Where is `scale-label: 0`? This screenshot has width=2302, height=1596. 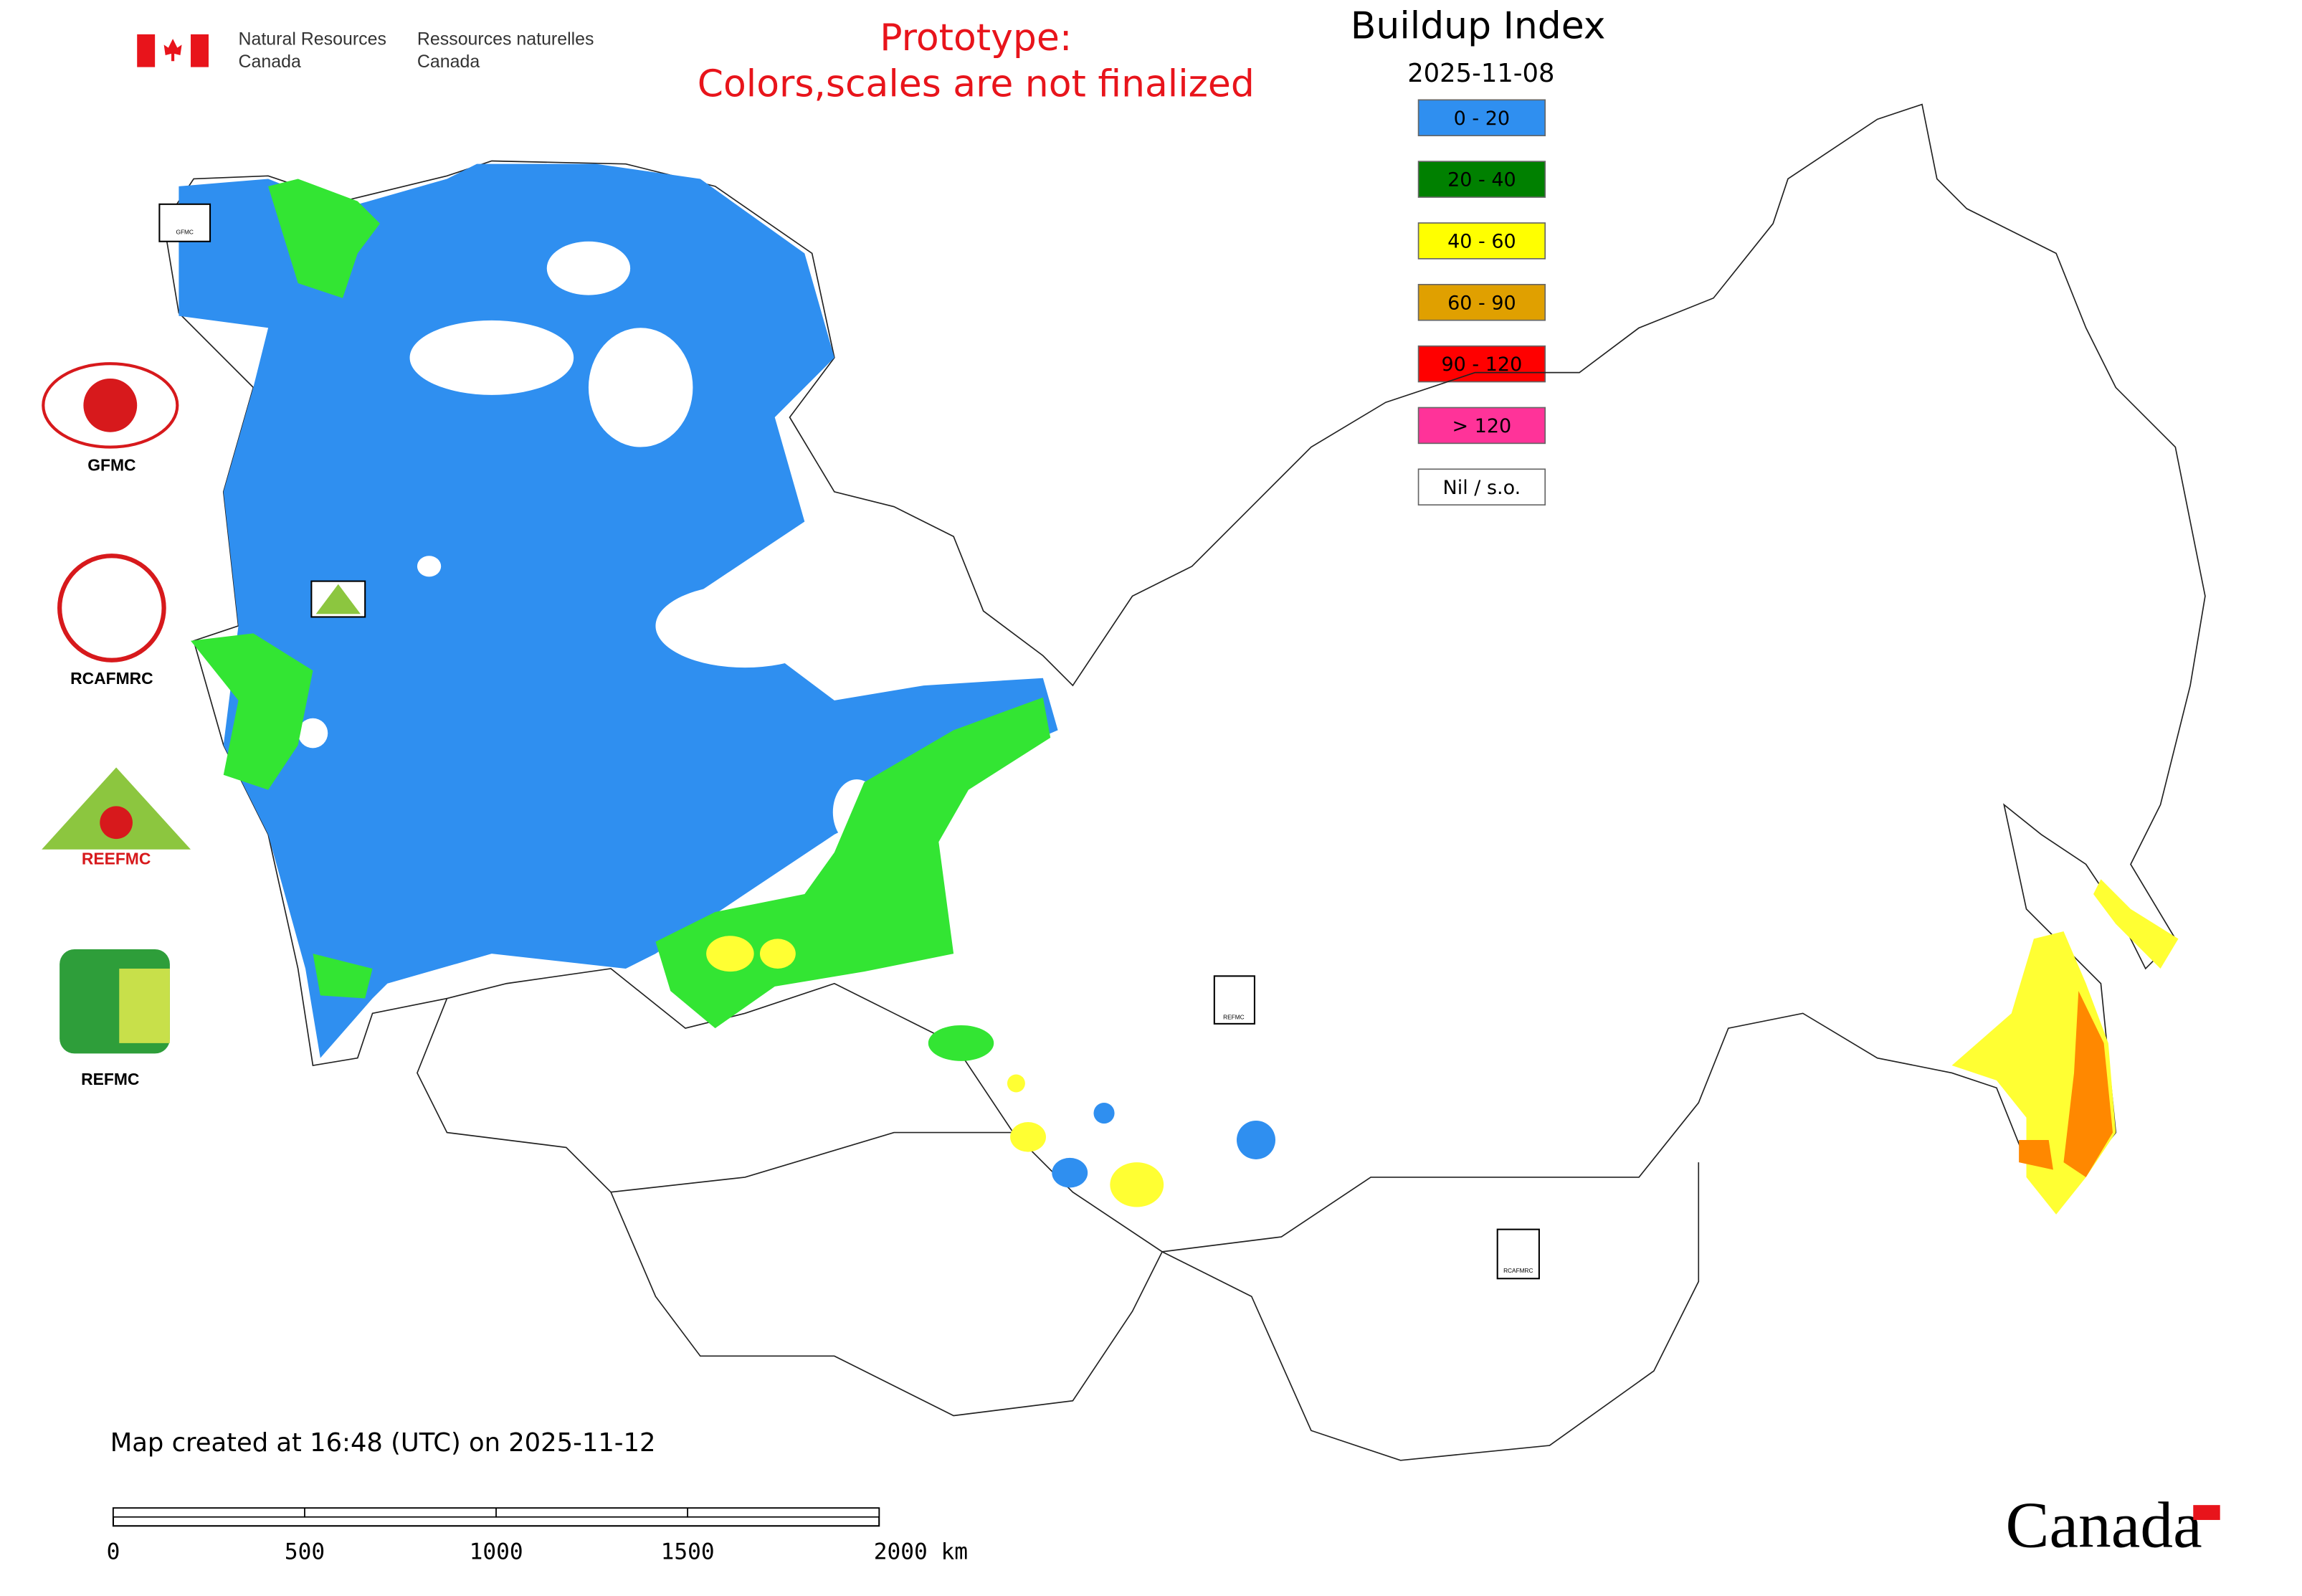
scale-label: 0 is located at coordinates (113, 1552).